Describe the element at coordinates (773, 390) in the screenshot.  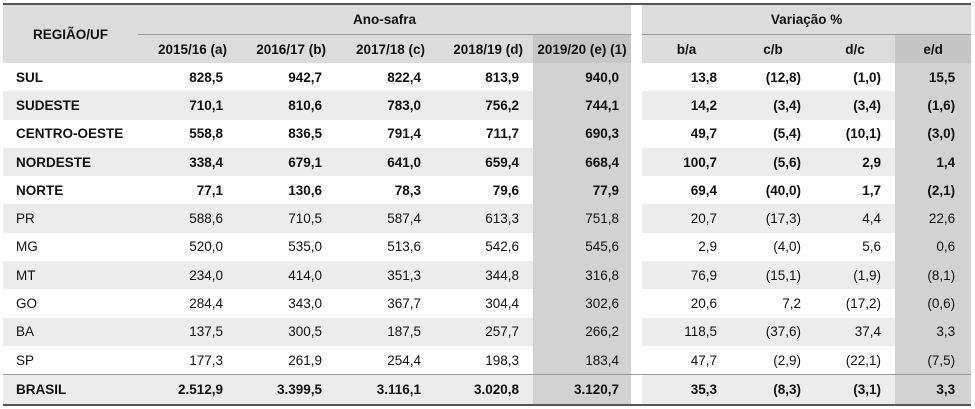
I see `cell: (8,3)` at that location.